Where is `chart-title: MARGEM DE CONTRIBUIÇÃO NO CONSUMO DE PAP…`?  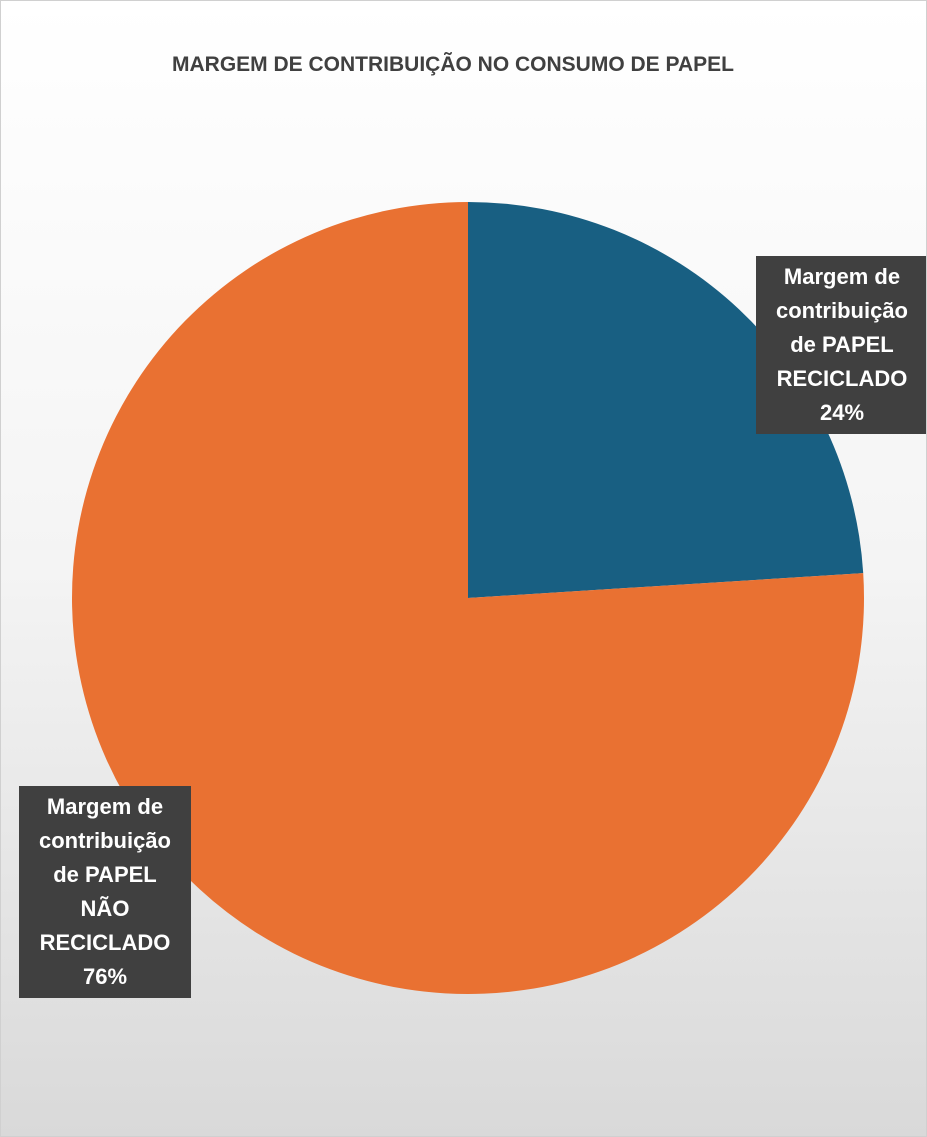 chart-title: MARGEM DE CONTRIBUIÇÃO NO CONSUMO DE PAP… is located at coordinates (453, 64).